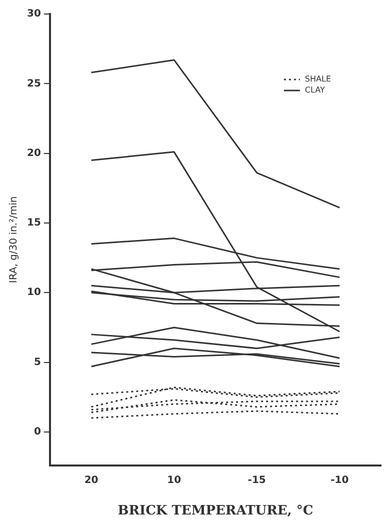 The height and width of the screenshot is (529, 389). I want to click on y-tick-label: 5, so click(37, 362).